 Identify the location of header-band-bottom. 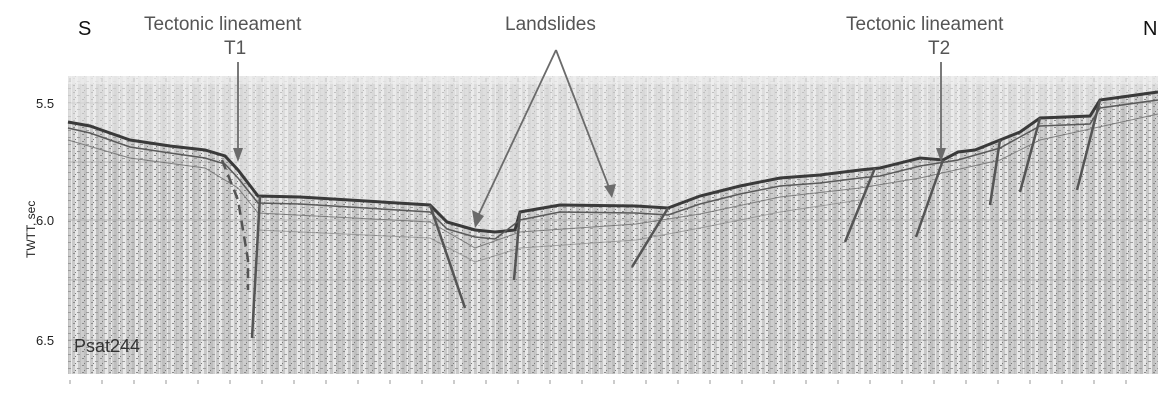
(613, 387).